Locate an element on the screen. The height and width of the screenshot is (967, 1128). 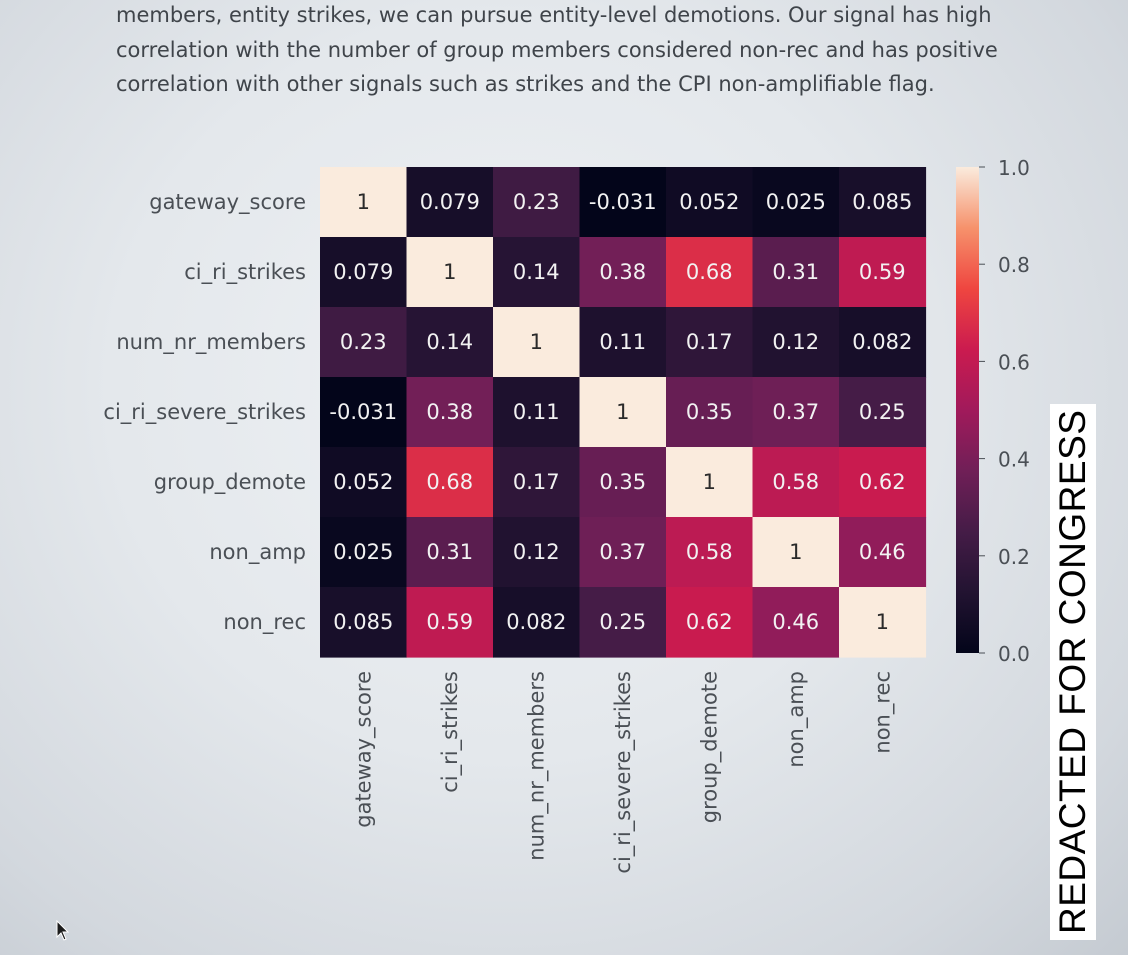
colorbar-tick-label: 1.0 is located at coordinates (1014, 168).